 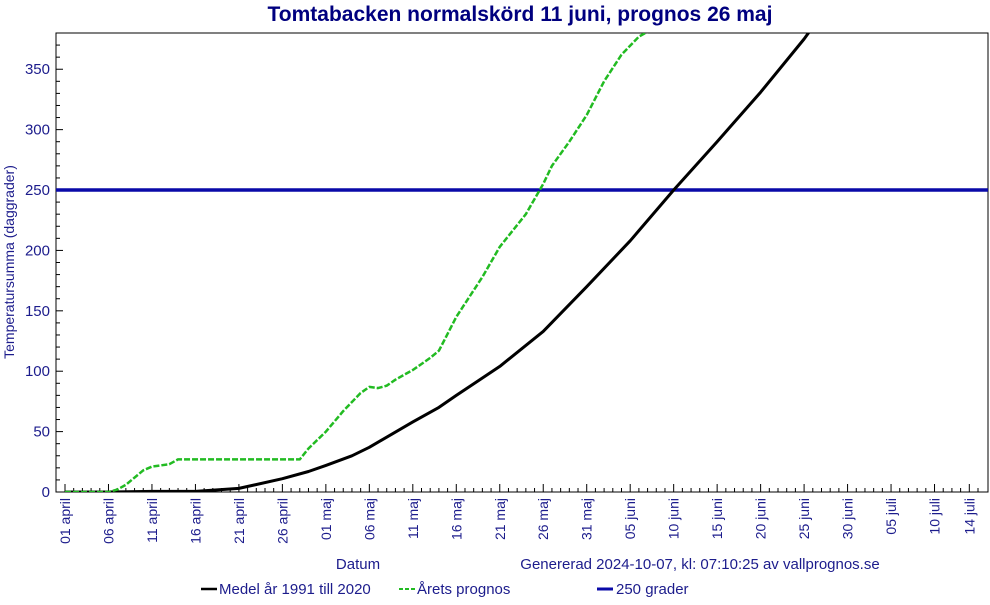 What do you see at coordinates (37, 311) in the screenshot?
I see `y-tick-label: 150` at bounding box center [37, 311].